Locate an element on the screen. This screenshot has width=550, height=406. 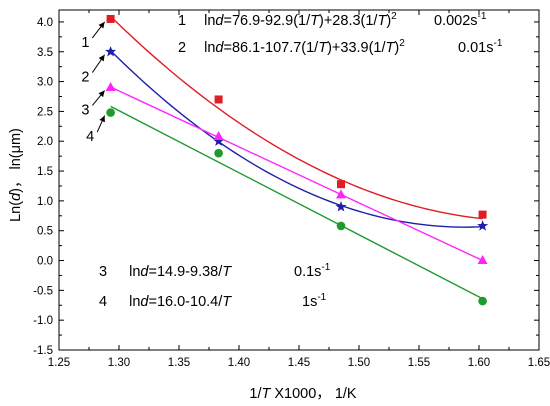
y-tick-label: 2.5 is located at coordinates (45, 112).